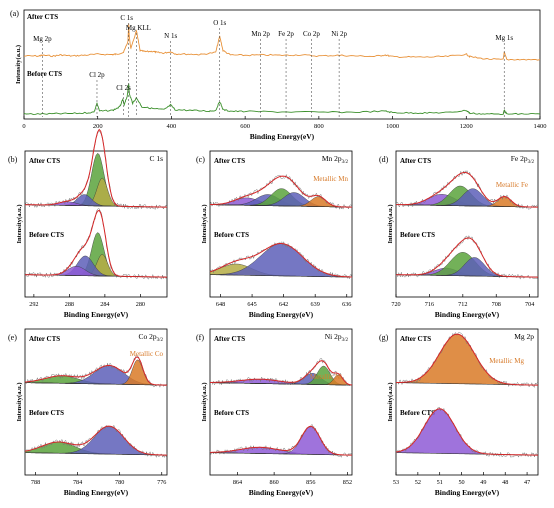 This screenshot has width=554, height=508. I want to click on envelope-after-e, so click(95, 371).